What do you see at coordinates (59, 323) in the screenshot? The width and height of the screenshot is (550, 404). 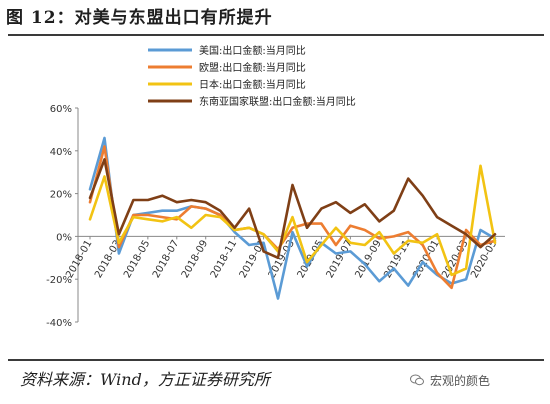 I see `y-tick-label: -40%` at bounding box center [59, 323].